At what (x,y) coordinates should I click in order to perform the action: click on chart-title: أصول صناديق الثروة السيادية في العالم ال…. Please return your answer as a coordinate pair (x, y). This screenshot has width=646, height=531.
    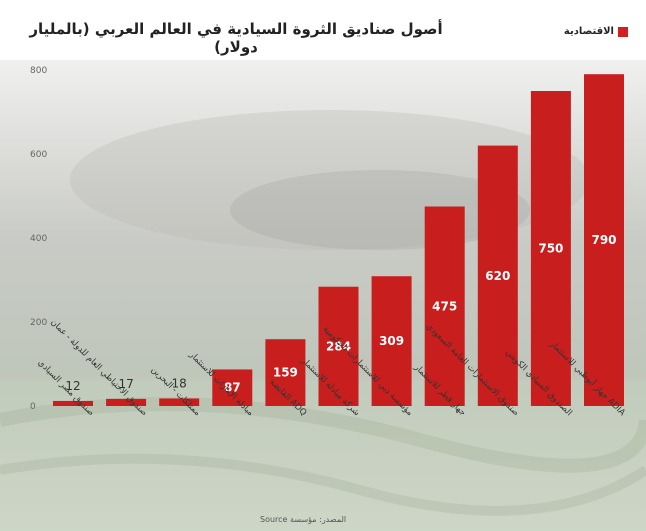
    Looking at the image, I should click on (236, 38).